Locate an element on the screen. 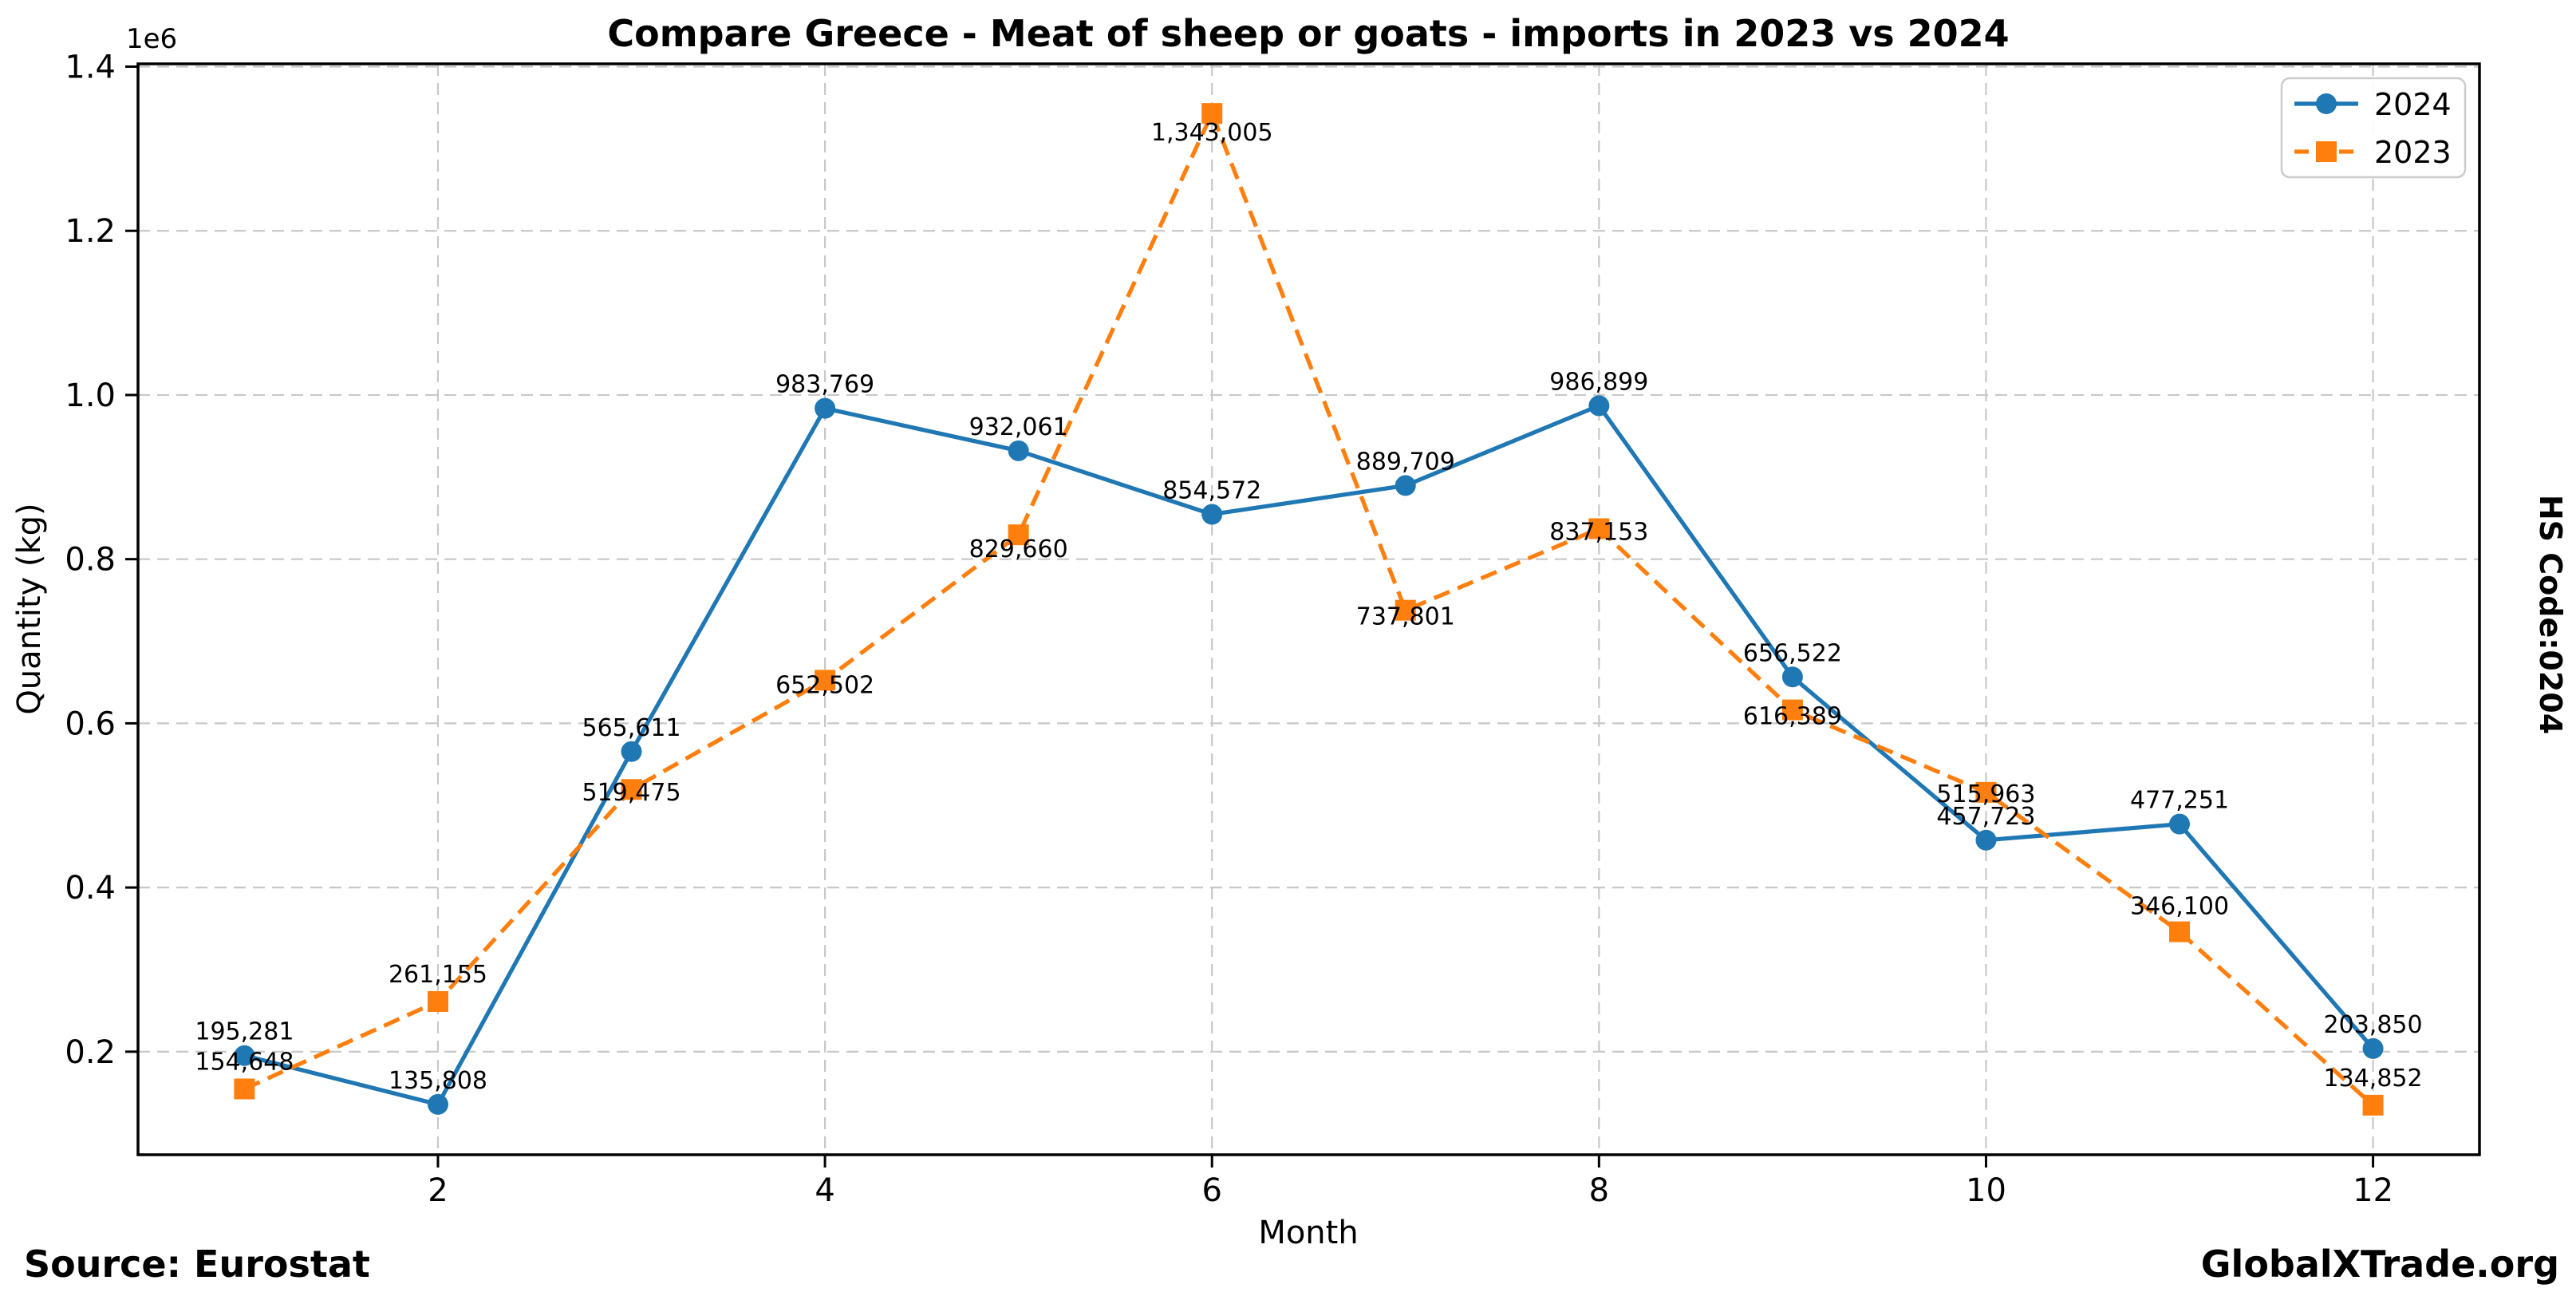 The height and width of the screenshot is (1296, 2576). data-label-2023-m2: 261,155 is located at coordinates (438, 975).